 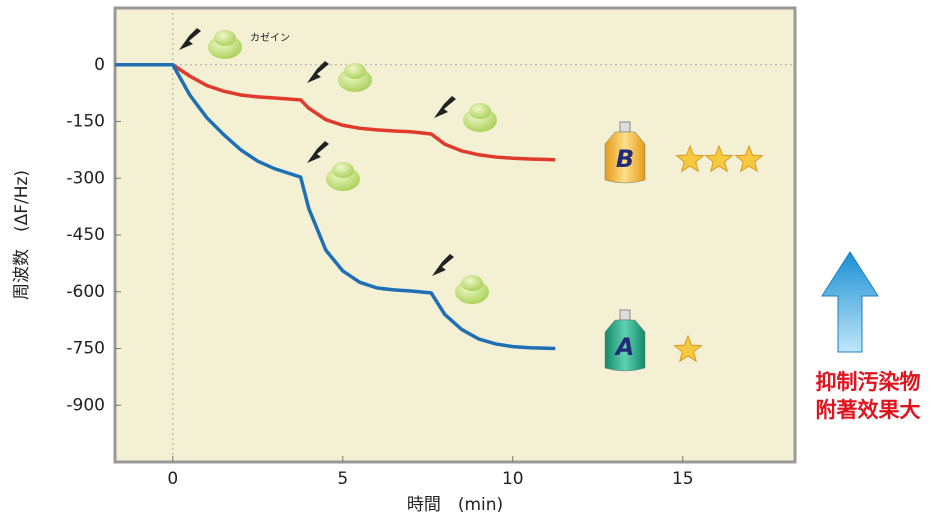 What do you see at coordinates (85, 292) in the screenshot?
I see `y-tick-label: -600` at bounding box center [85, 292].